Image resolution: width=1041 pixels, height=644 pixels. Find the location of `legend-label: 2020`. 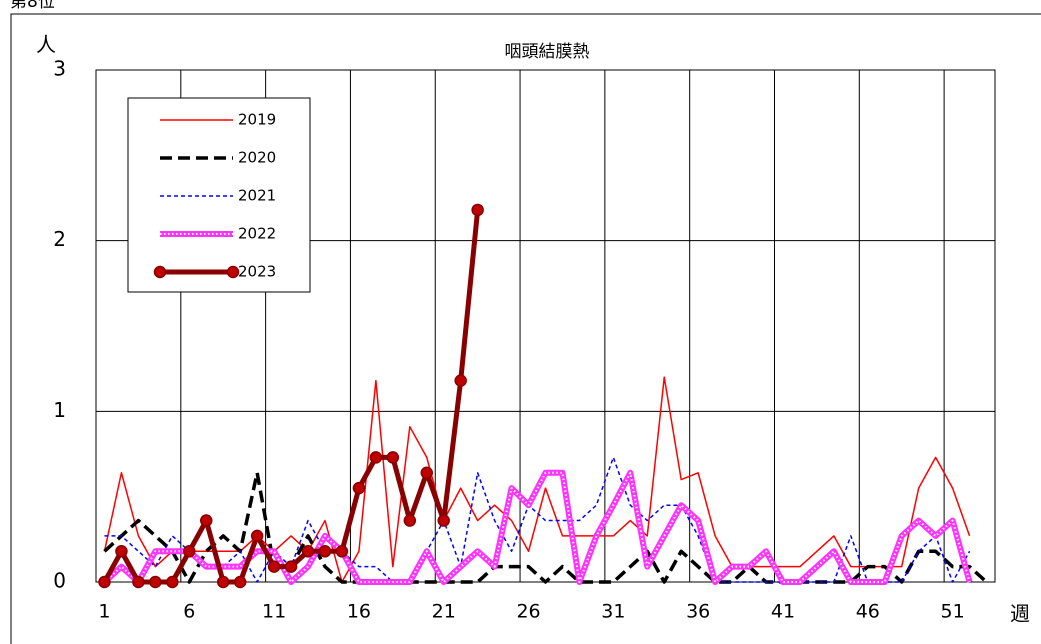

legend-label: 2020 is located at coordinates (257, 158).